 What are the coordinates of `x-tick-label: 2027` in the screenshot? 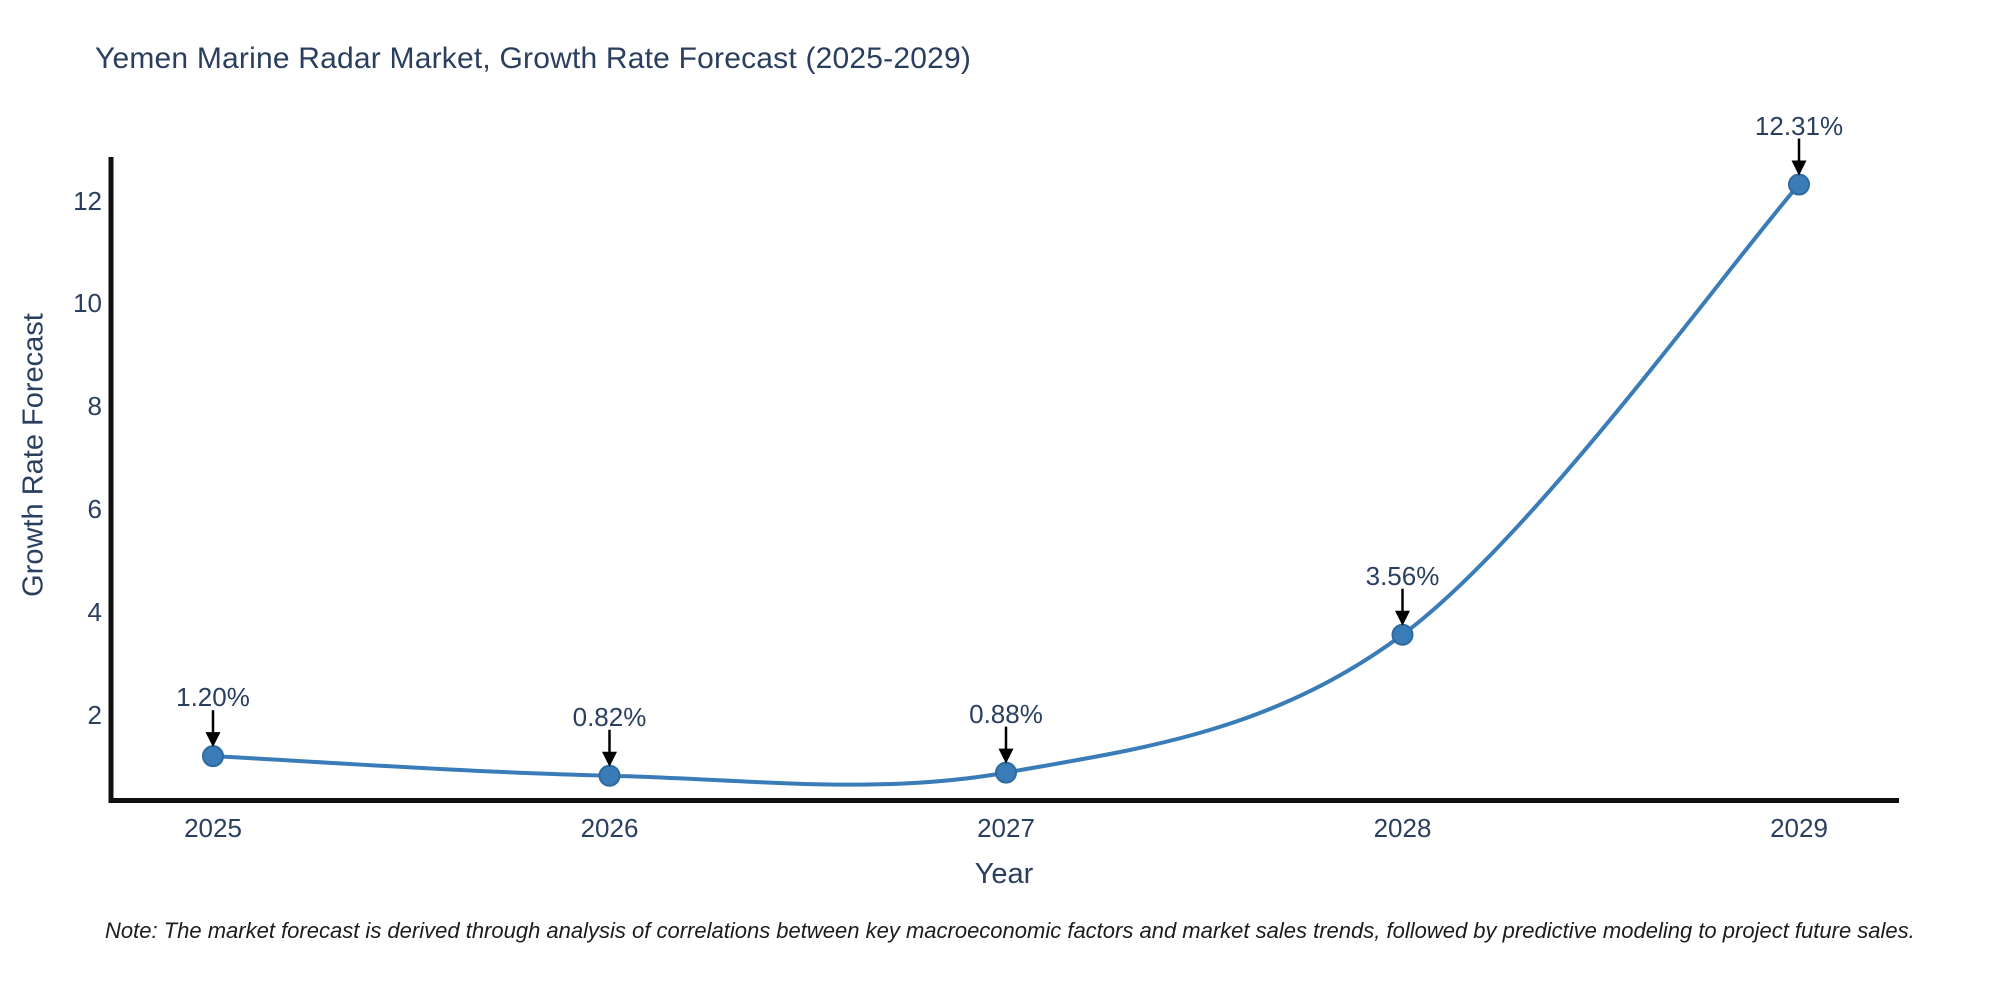 It's located at (1006, 828).